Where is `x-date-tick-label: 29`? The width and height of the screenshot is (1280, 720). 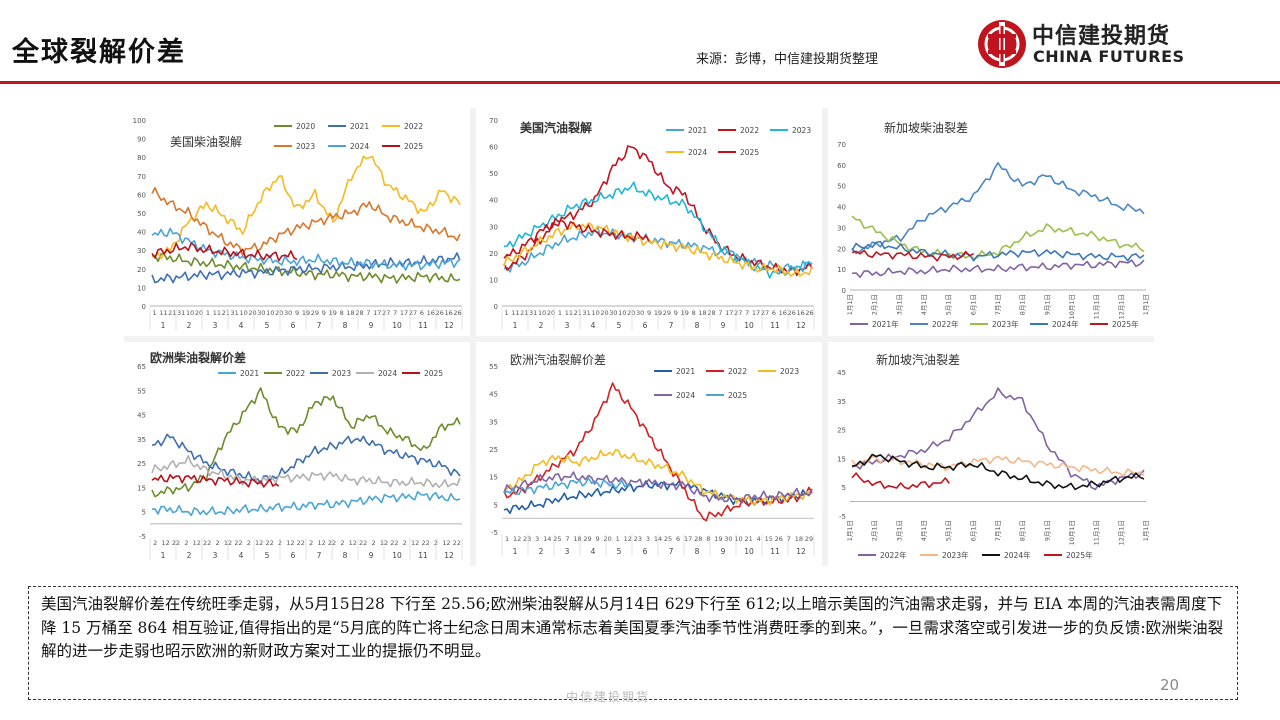 x-date-tick-label: 29 is located at coordinates (809, 539).